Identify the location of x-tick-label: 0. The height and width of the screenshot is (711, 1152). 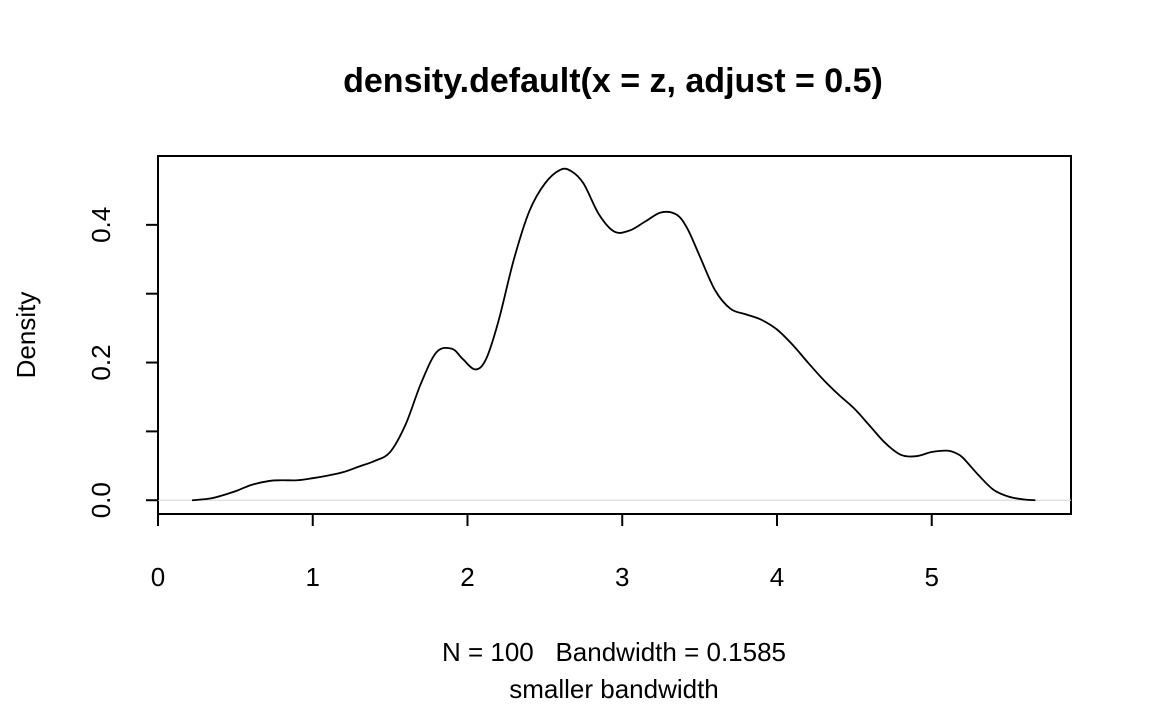
(158, 577).